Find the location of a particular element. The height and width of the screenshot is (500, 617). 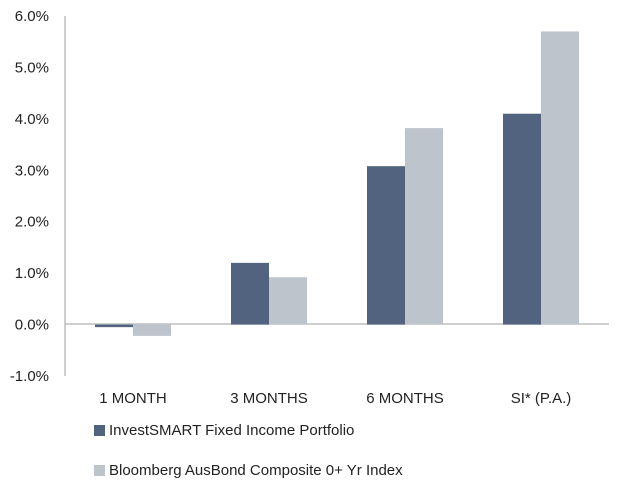

y-tick-label: -1.0% is located at coordinates (29, 376).